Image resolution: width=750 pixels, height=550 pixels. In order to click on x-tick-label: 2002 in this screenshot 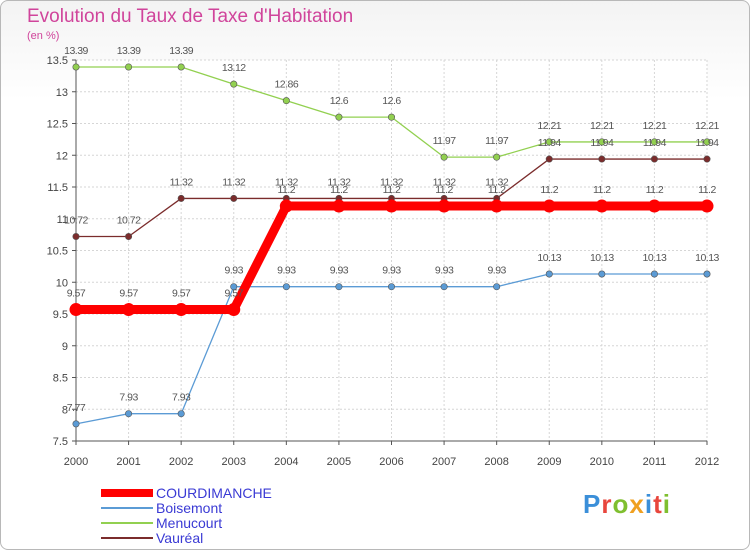, I will do `click(181, 462)`.